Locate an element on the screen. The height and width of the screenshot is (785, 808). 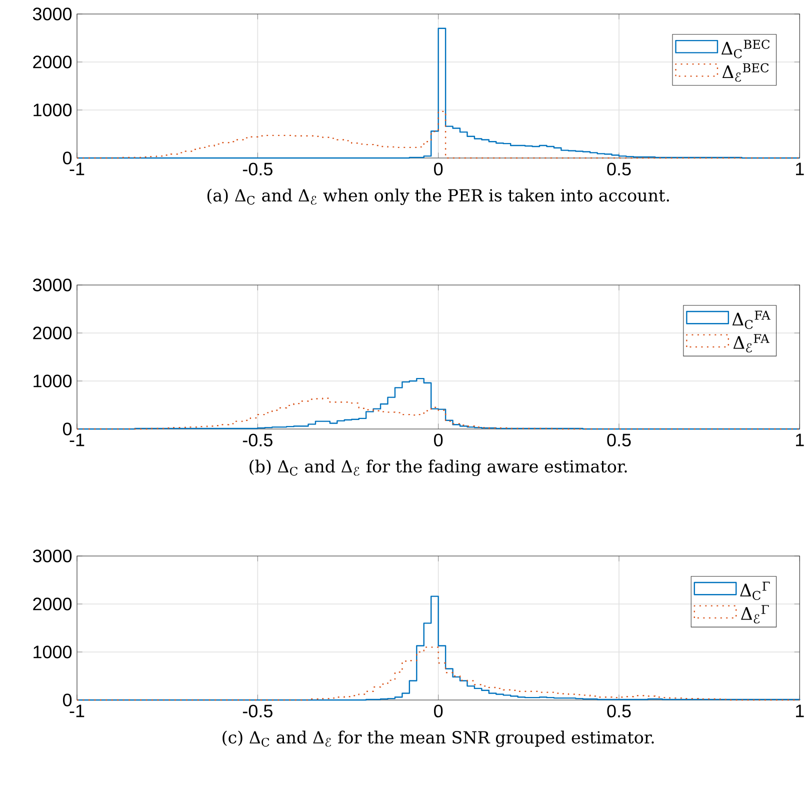
legend-label: Δ$_{C}$Γ is located at coordinates (755, 591).